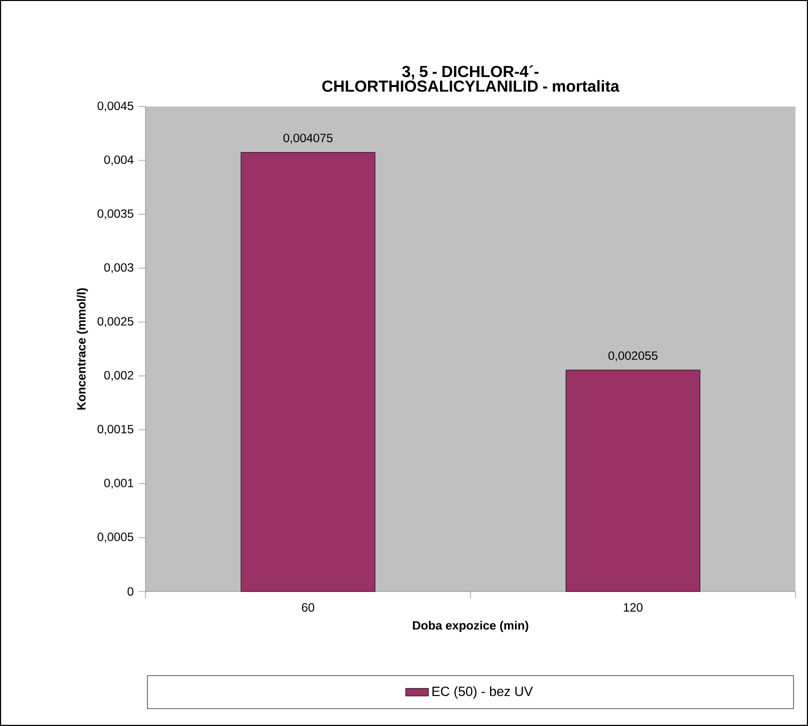 This screenshot has width=808, height=726. I want to click on y-tick-label: 0,0005, so click(116, 537).